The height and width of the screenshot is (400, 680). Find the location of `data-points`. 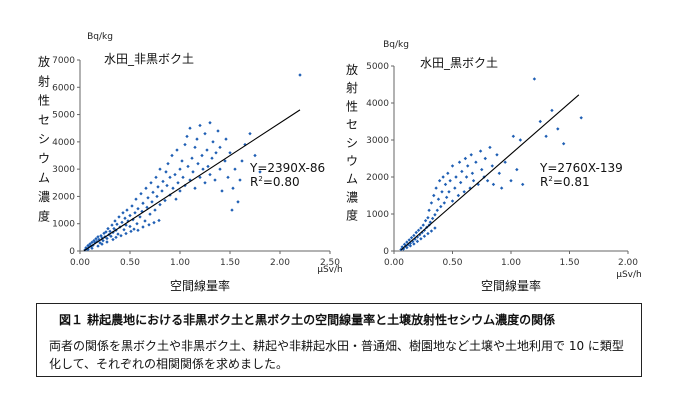

data-points is located at coordinates (491, 164).